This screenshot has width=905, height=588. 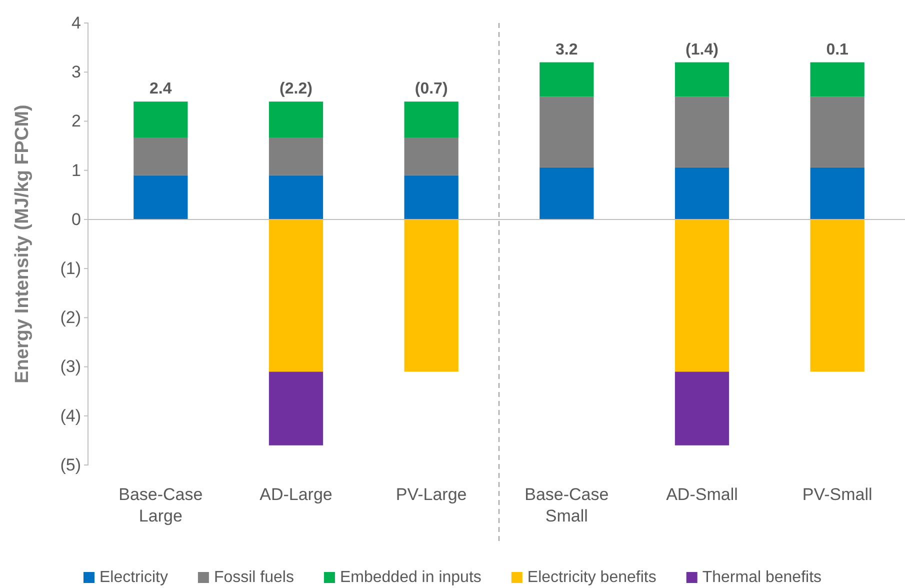 What do you see at coordinates (431, 89) in the screenshot?
I see `total-label: (0.7)` at bounding box center [431, 89].